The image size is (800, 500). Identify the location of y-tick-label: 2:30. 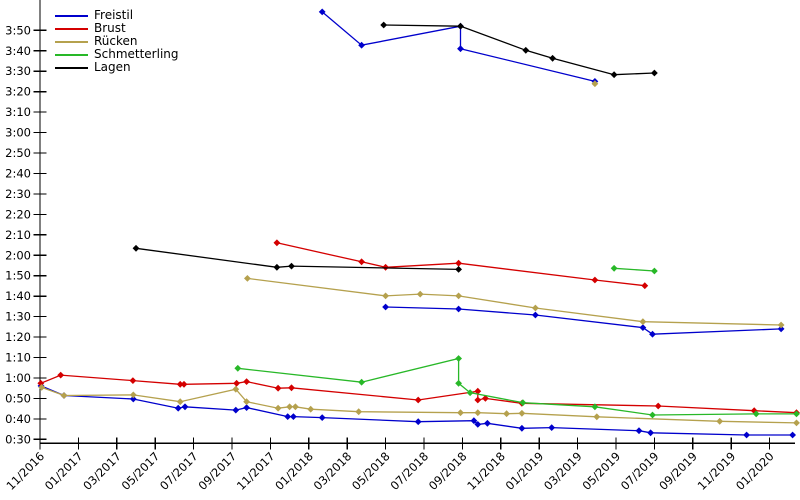
(18, 194).